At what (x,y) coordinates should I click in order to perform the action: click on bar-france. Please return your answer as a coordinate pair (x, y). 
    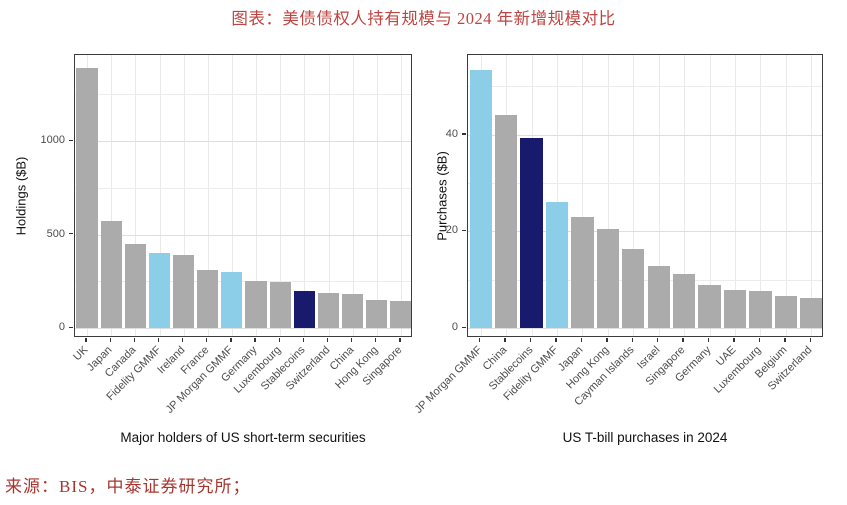
    Looking at the image, I should click on (208, 298).